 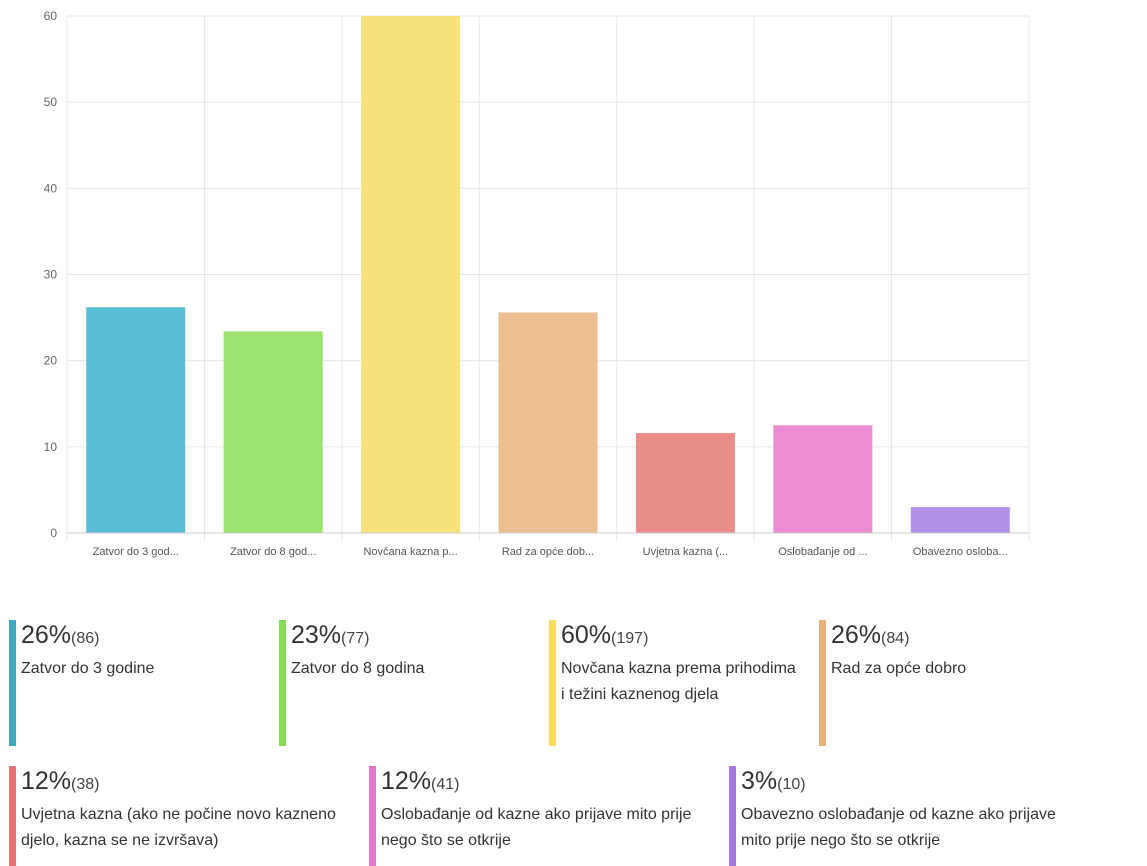 What do you see at coordinates (944, 683) in the screenshot?
I see `legend-item-rad-za-opce-dobro: 26%(84) Rad za opće dobro` at bounding box center [944, 683].